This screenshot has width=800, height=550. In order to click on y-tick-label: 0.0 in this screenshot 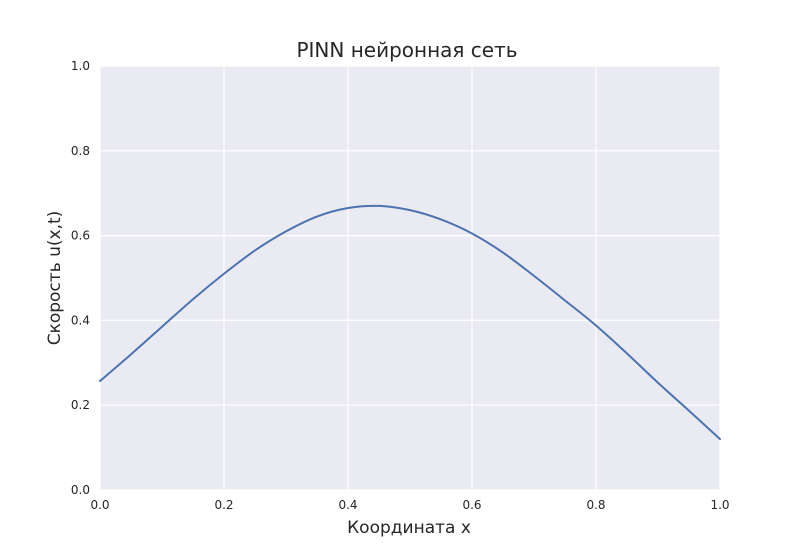, I will do `click(80, 490)`.